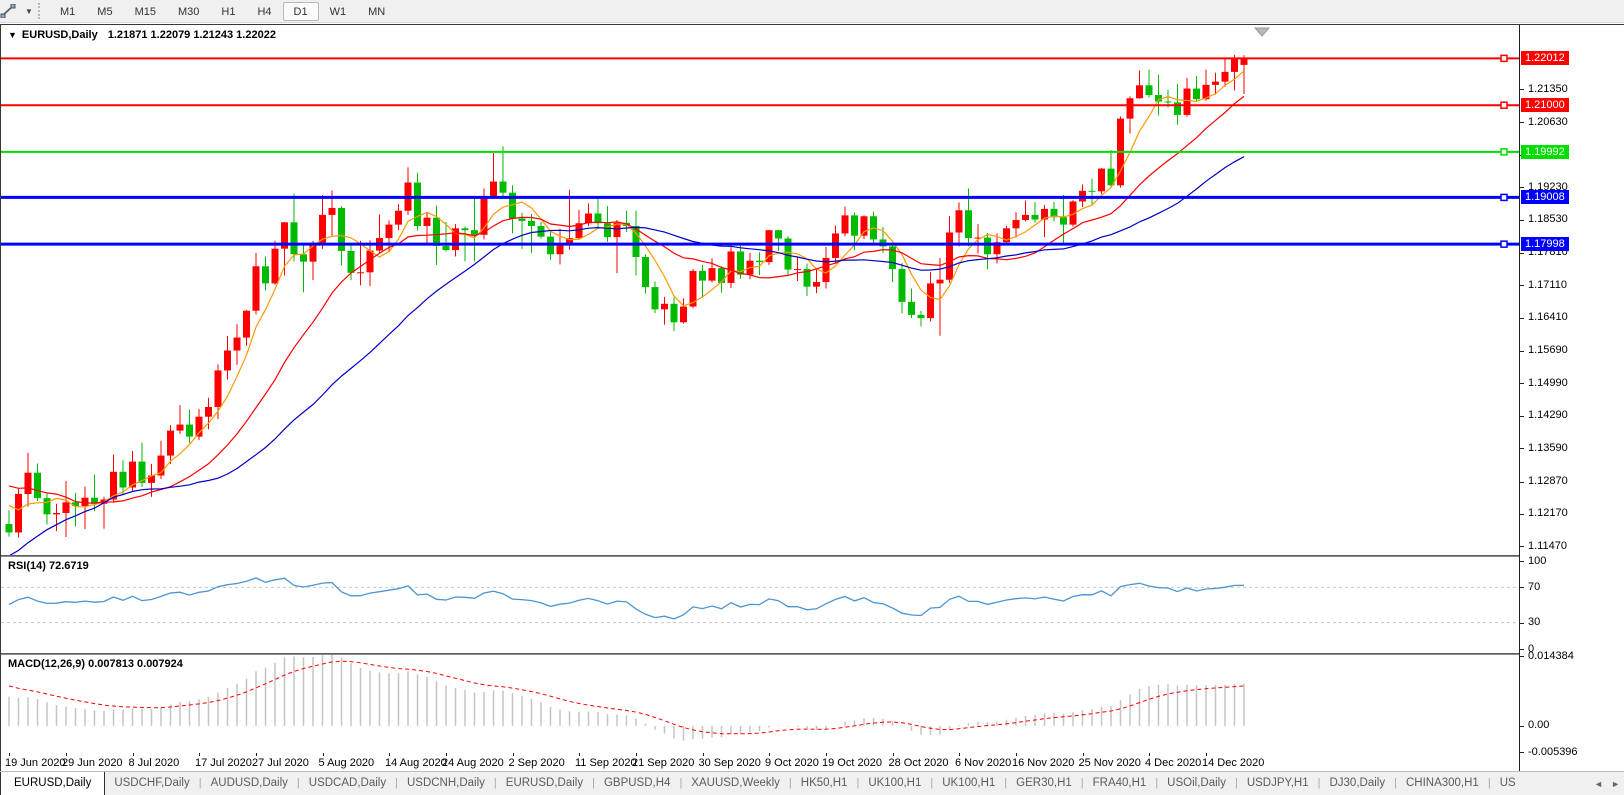  I want to click on timeframe-button-m1: M1, so click(68, 11).